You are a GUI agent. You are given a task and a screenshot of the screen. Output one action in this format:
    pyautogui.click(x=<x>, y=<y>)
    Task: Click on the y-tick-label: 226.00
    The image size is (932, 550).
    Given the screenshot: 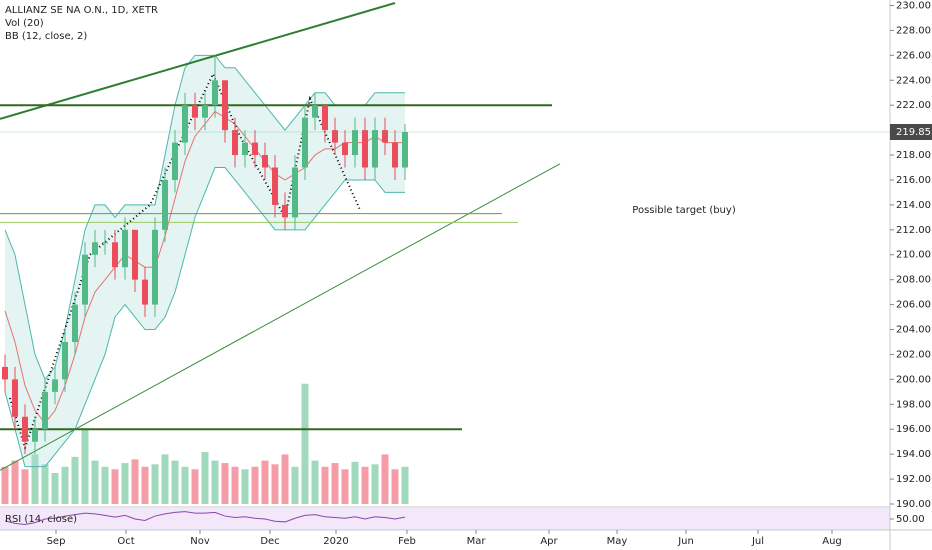 What is the action you would take?
    pyautogui.click(x=913, y=55)
    